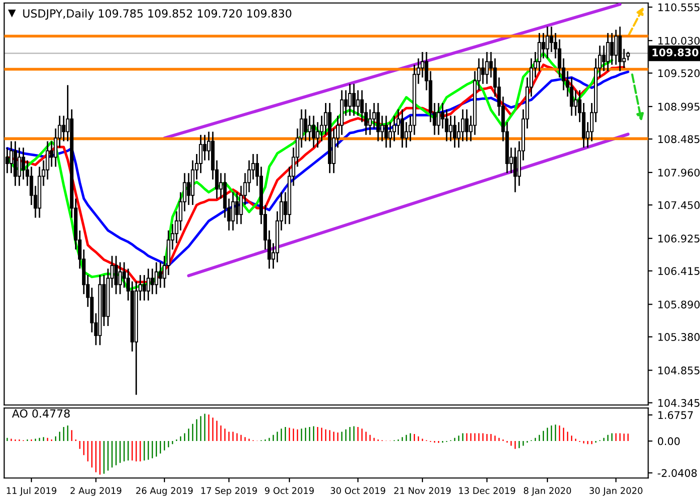  What do you see at coordinates (157, 14) in the screenshot?
I see `text: USDJPY,Daily 109.785 109.852 109.720 109.830` at bounding box center [157, 14].